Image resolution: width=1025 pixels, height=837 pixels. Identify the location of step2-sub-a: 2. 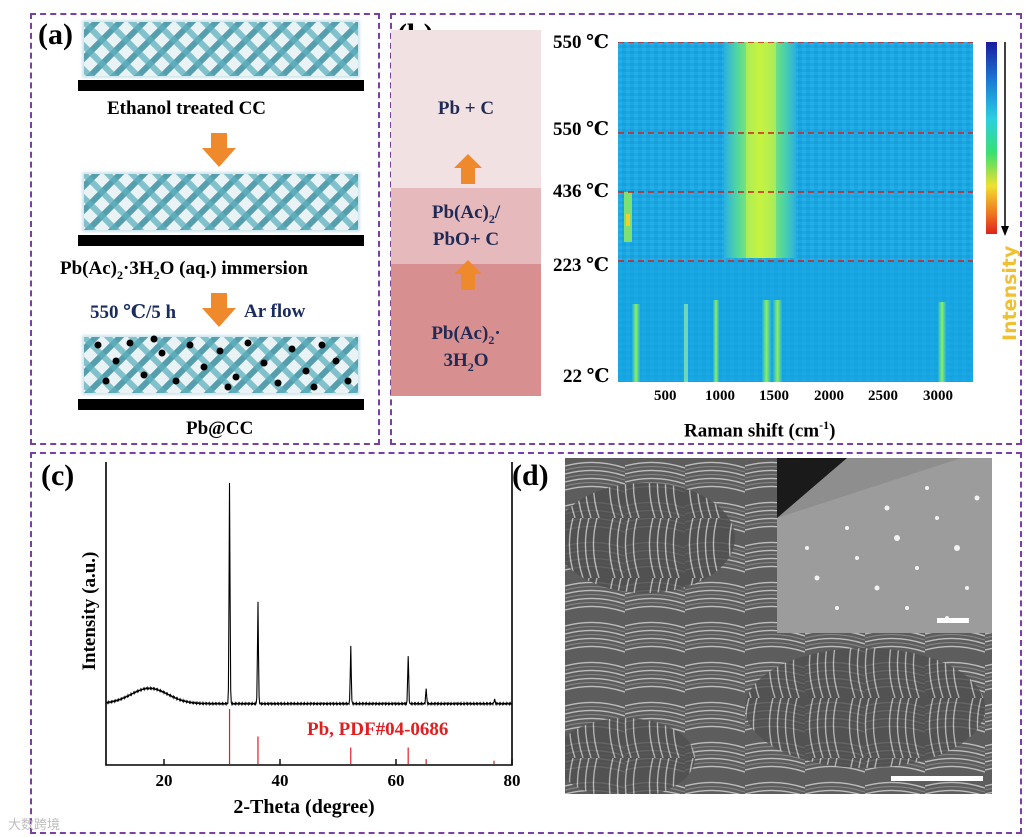
(119, 274).